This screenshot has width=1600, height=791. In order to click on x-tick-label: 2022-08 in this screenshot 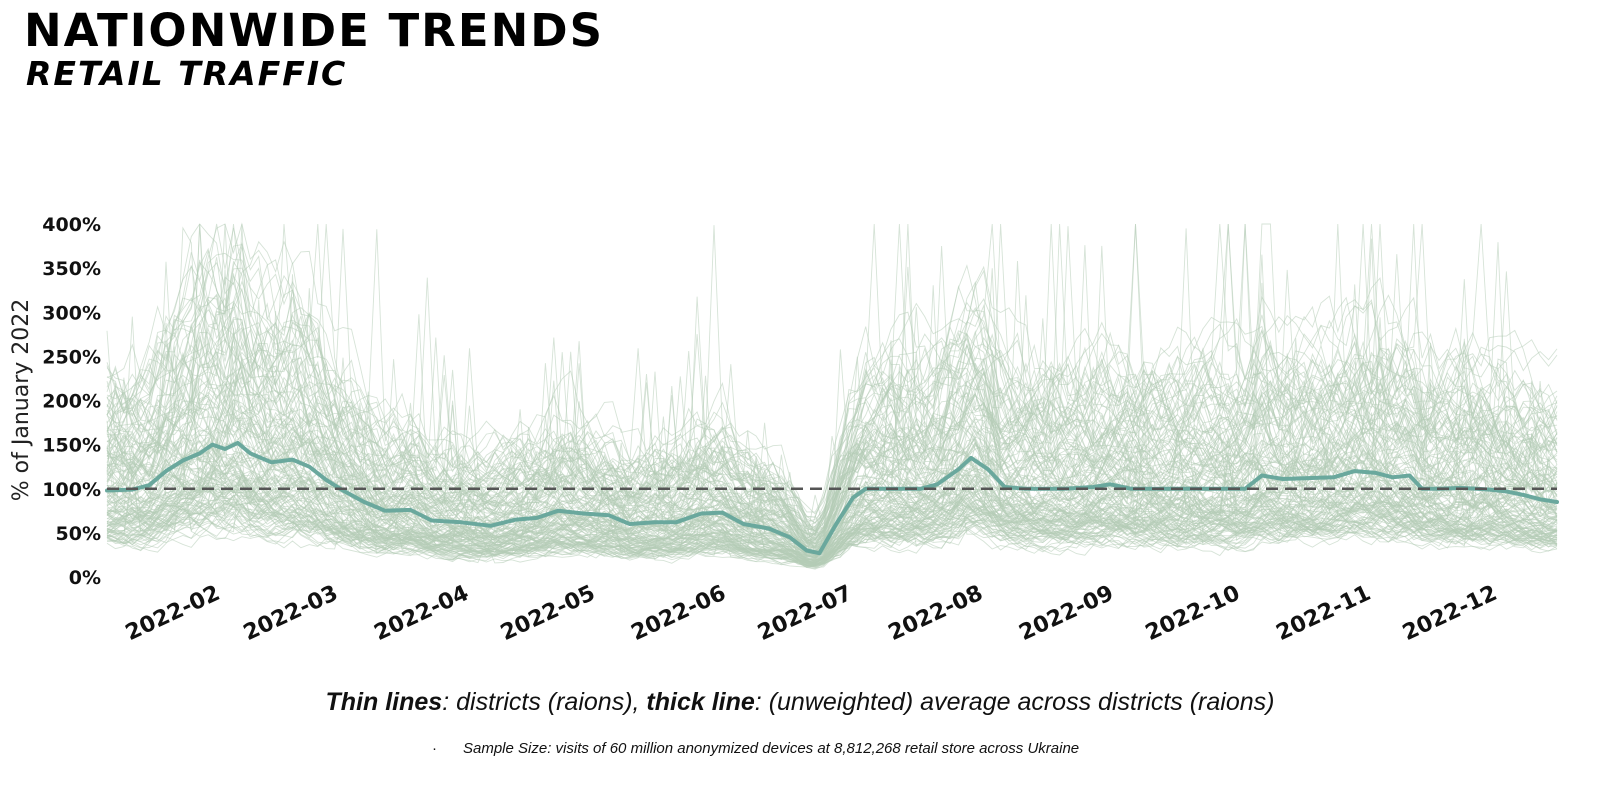, I will do `click(936, 613)`.